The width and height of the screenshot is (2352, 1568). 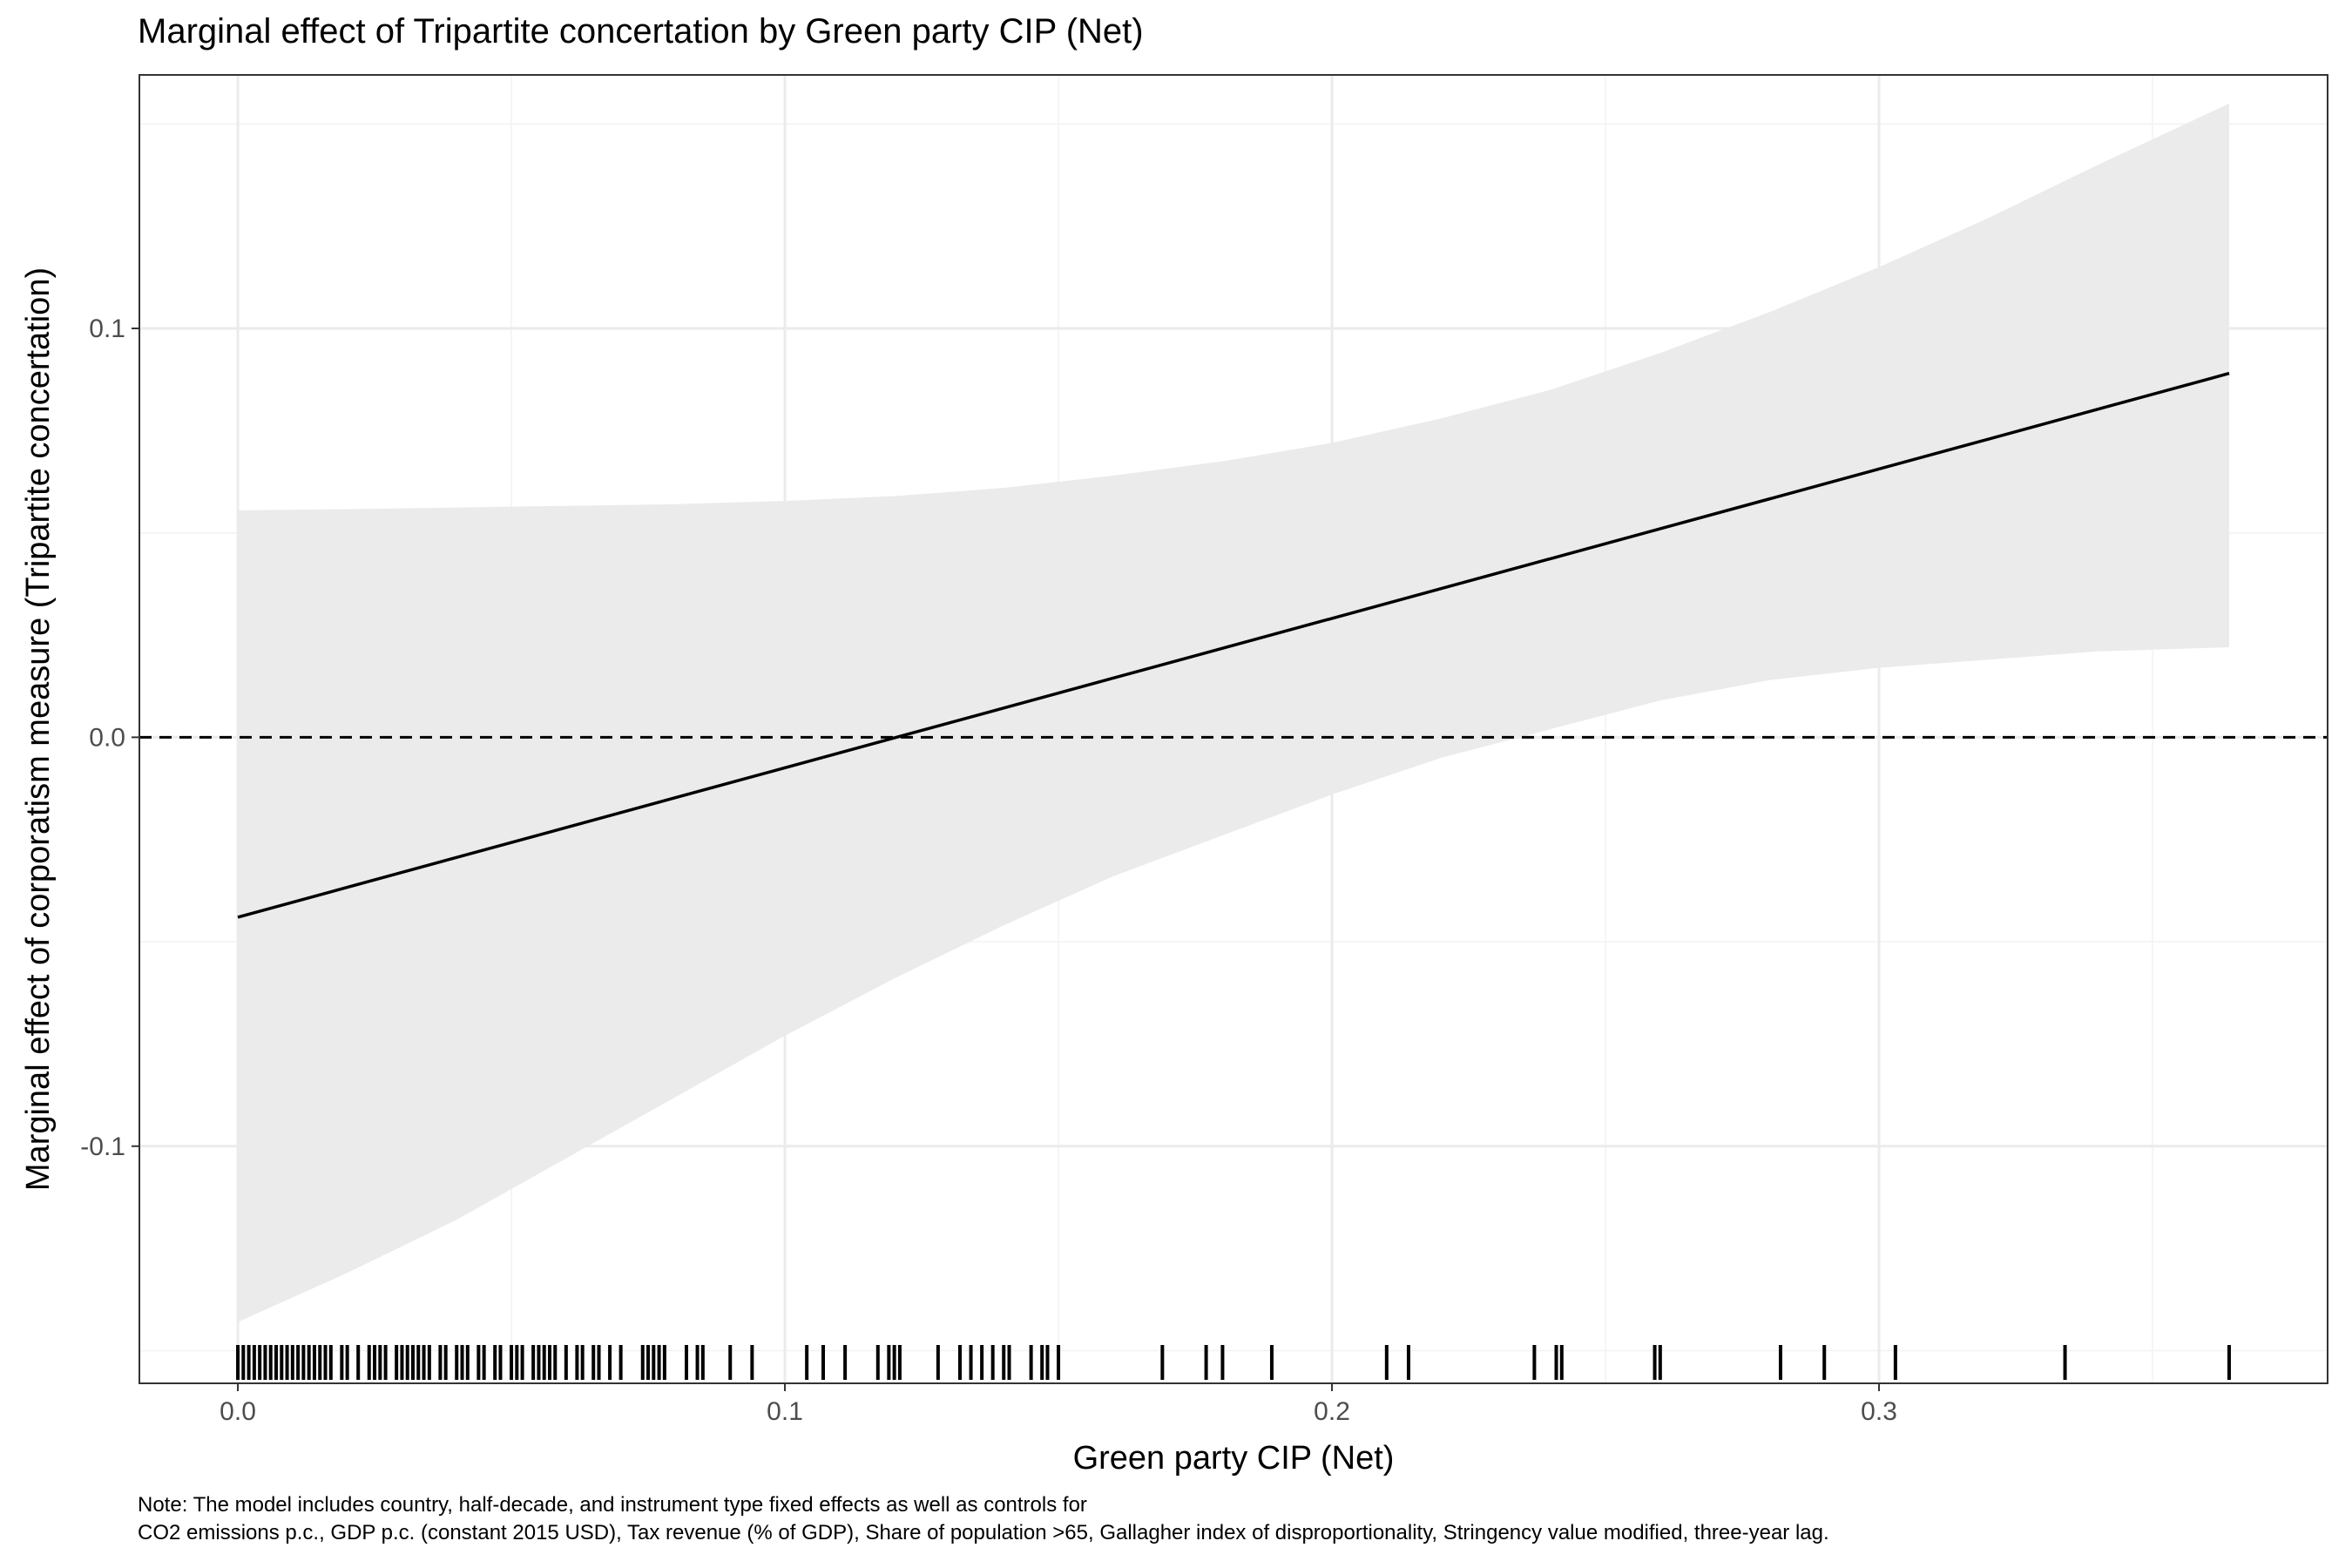 I want to click on x-tick-label: 0.0, so click(x=238, y=1411).